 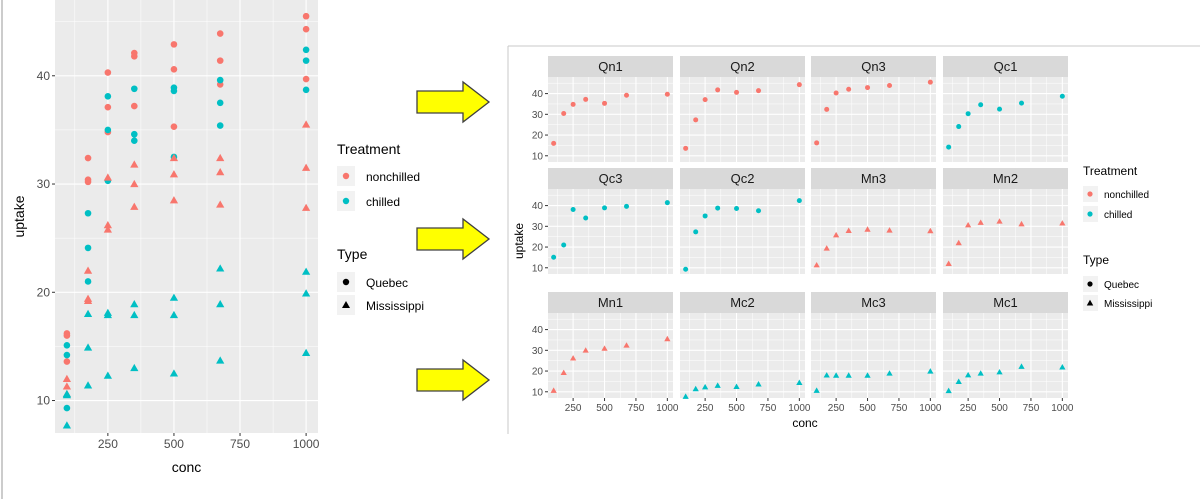 What do you see at coordinates (743, 178) in the screenshot?
I see `facet-strip-label: Qc2` at bounding box center [743, 178].